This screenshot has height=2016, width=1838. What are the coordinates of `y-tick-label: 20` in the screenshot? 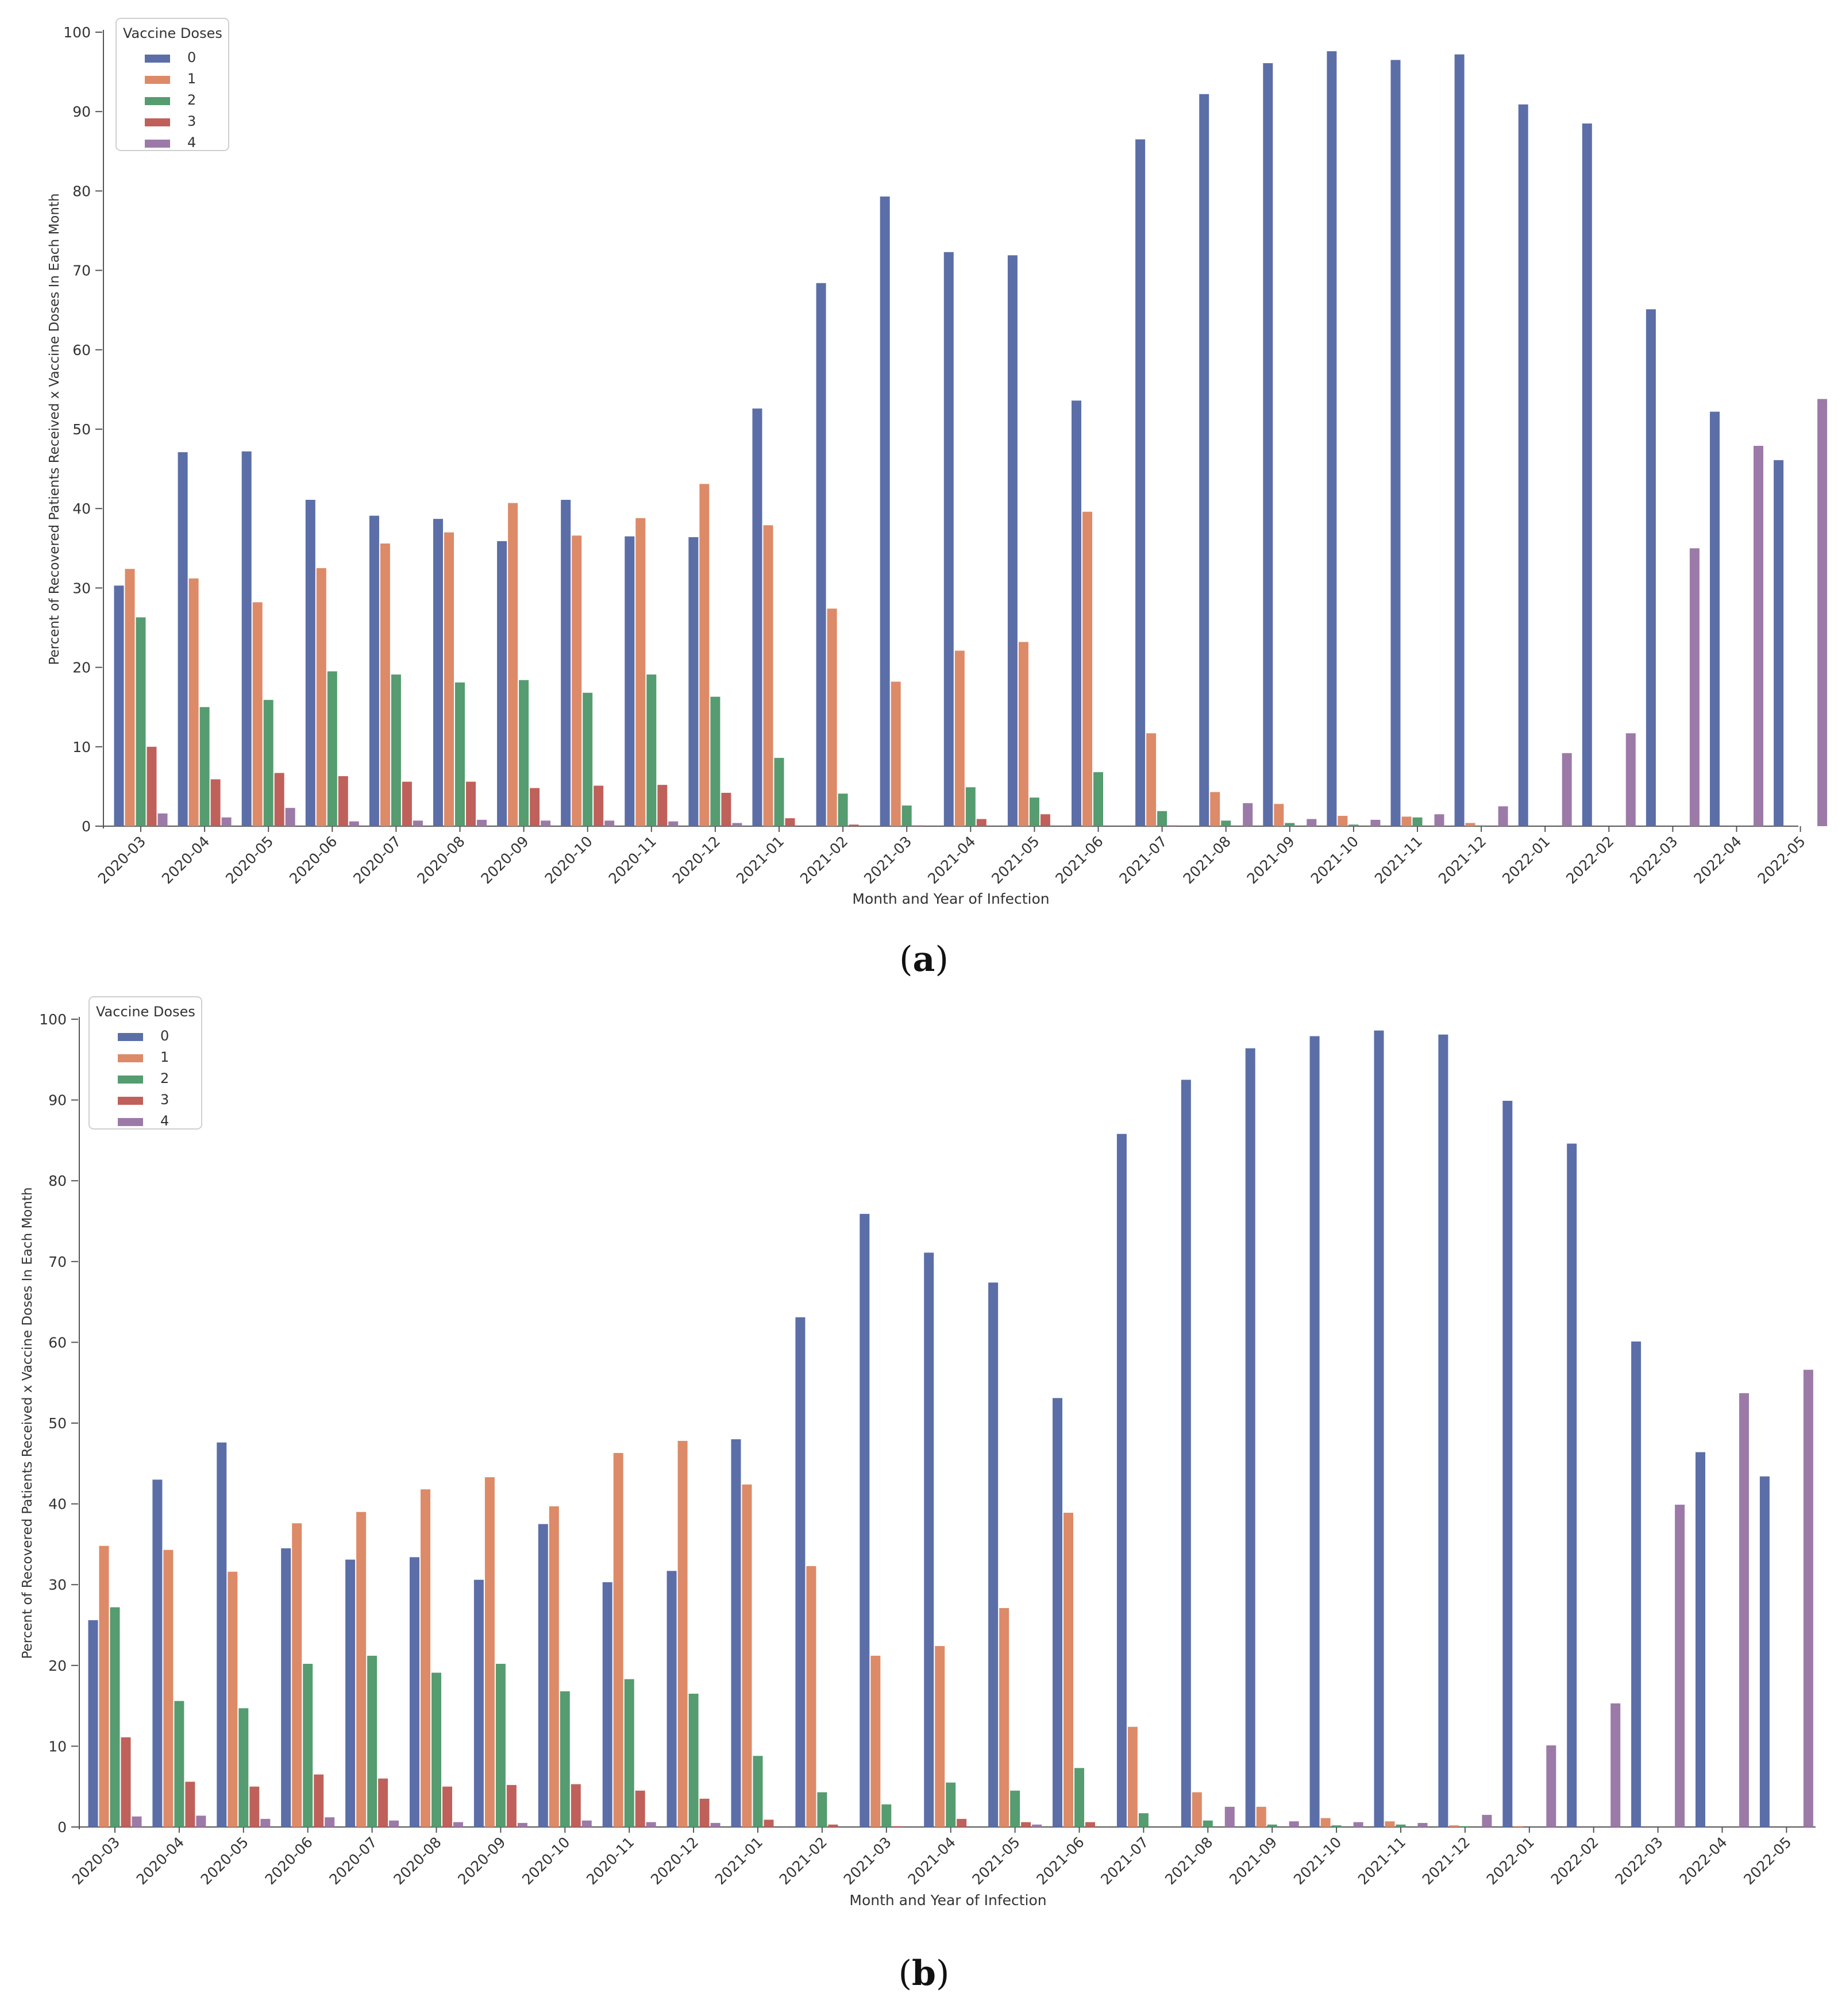 It's located at (81, 668).